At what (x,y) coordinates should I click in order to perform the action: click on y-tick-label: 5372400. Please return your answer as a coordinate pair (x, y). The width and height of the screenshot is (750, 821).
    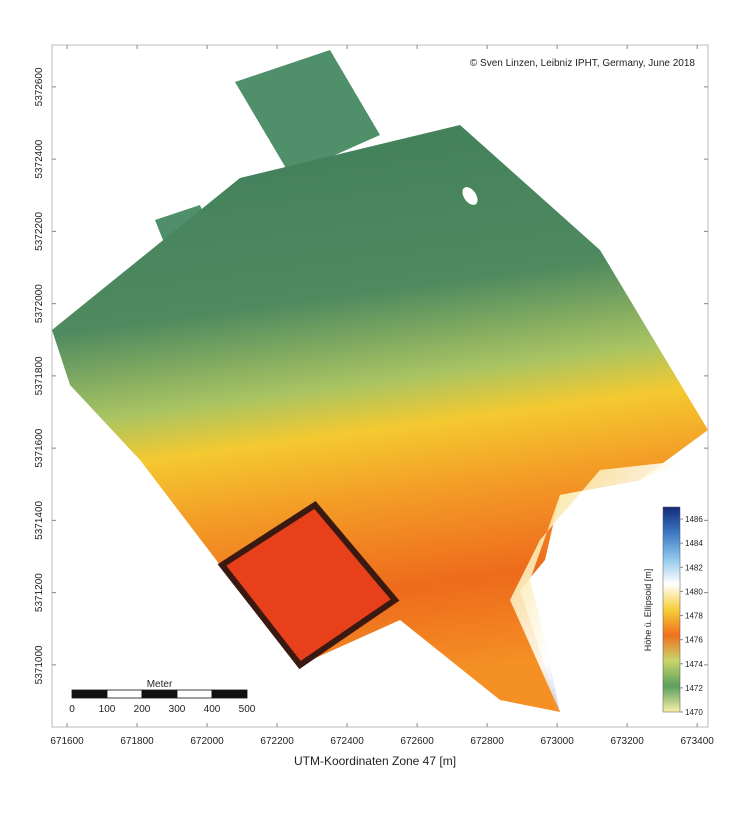
    Looking at the image, I should click on (39, 158).